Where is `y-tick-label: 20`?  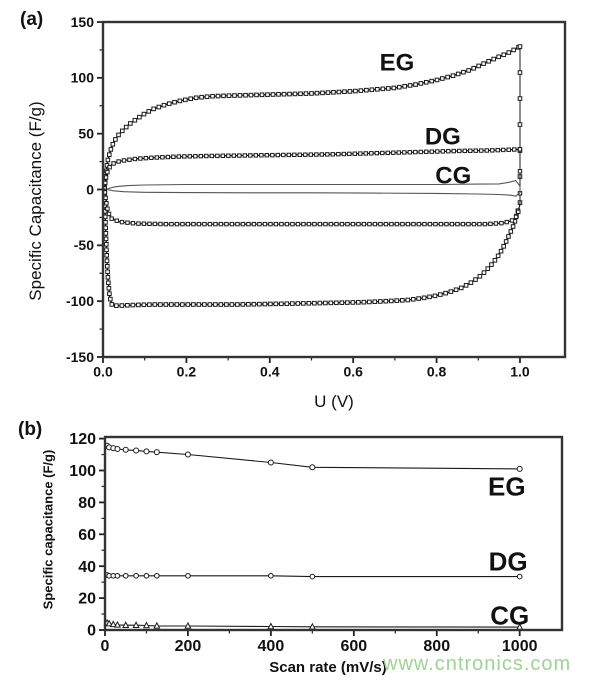 y-tick-label: 20 is located at coordinates (87, 599).